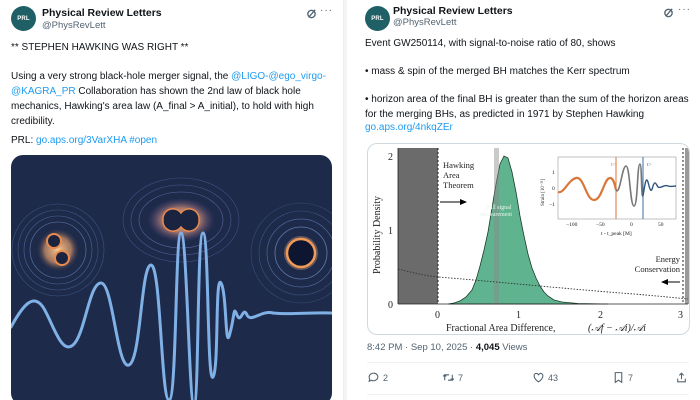 The height and width of the screenshot is (400, 700). I want to click on like-count: 43, so click(553, 377).